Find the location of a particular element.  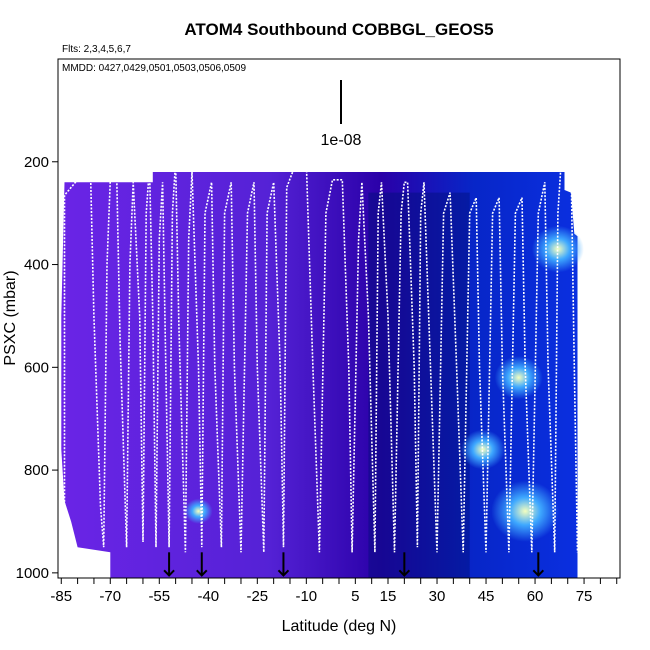

y-tick-label: 200 is located at coordinates (36, 162).